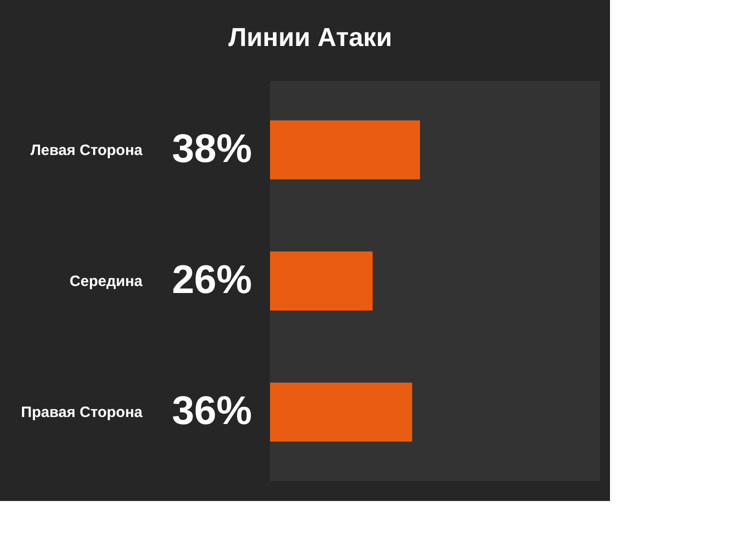 This screenshot has height=537, width=730. I want to click on y-tick-label: Середина, so click(107, 281).